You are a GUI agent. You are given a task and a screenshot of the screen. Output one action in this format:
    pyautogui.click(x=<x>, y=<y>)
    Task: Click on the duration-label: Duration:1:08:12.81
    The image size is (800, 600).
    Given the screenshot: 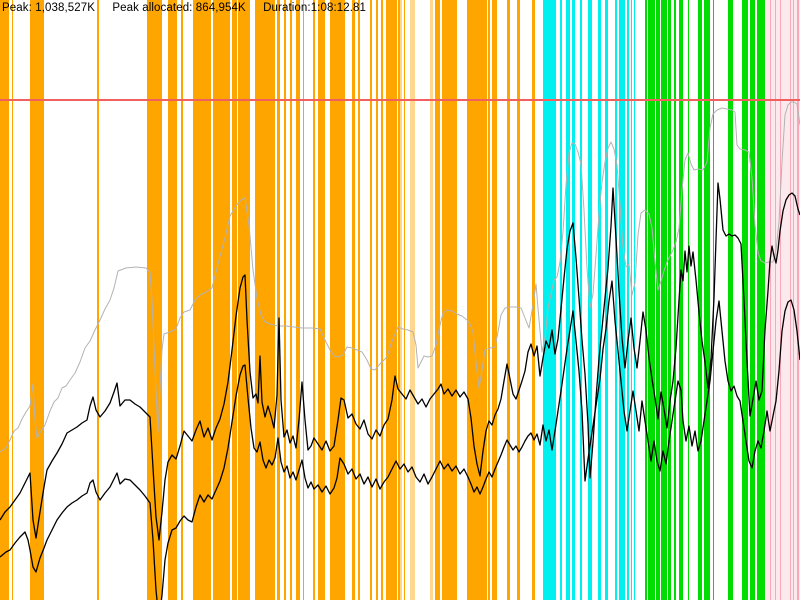 What is the action you would take?
    pyautogui.click(x=315, y=8)
    